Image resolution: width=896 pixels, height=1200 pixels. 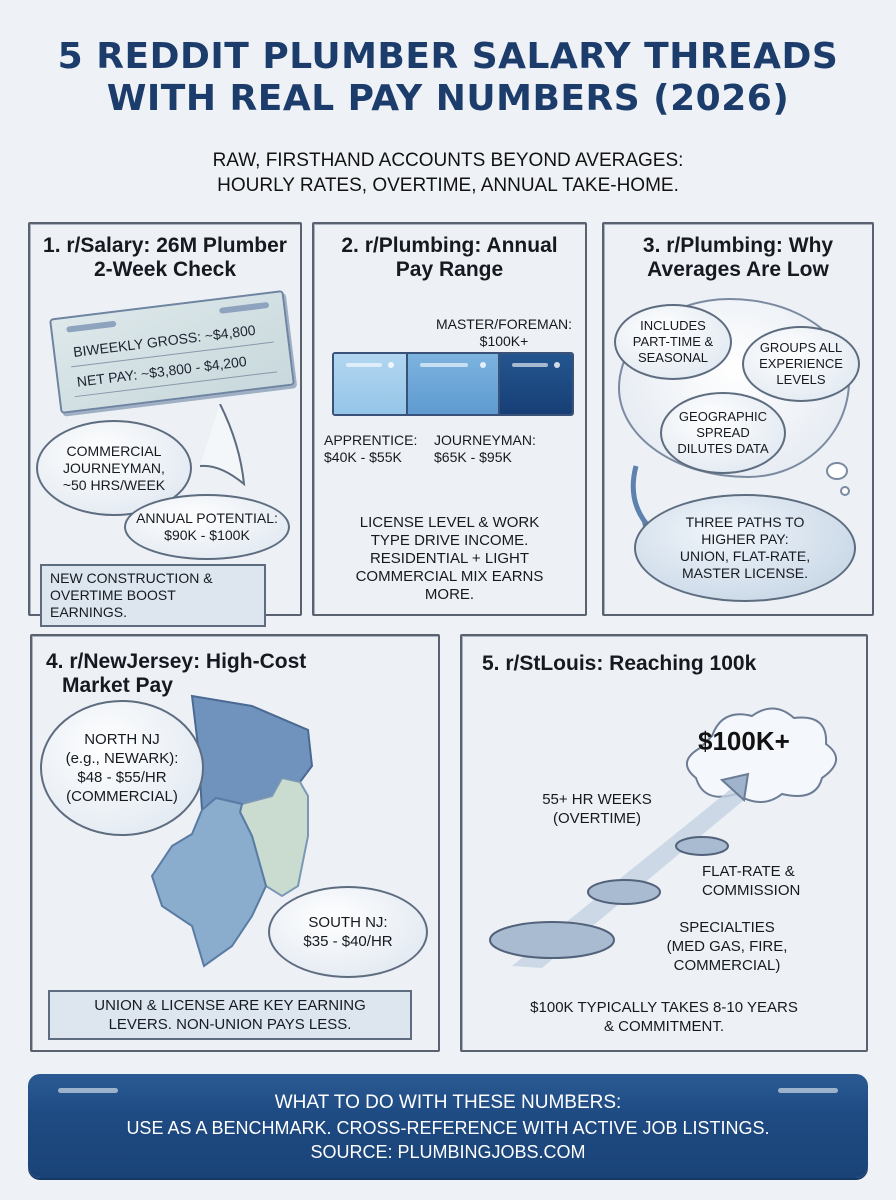 What do you see at coordinates (114, 484) in the screenshot?
I see `bubble-line: ~50 HRS/WEEK` at bounding box center [114, 484].